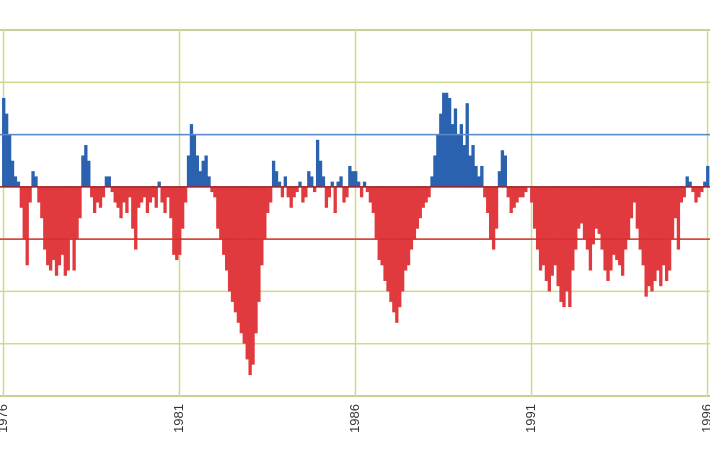  Describe the element at coordinates (530, 418) in the screenshot. I see `x-tick-label: 1991` at that location.